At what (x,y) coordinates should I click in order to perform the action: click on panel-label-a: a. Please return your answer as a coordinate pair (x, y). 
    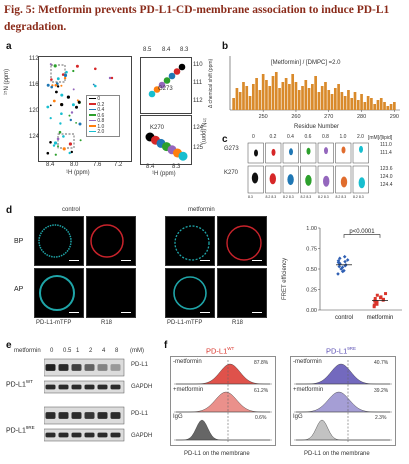
    Looking at the image, I should click on (9, 46).